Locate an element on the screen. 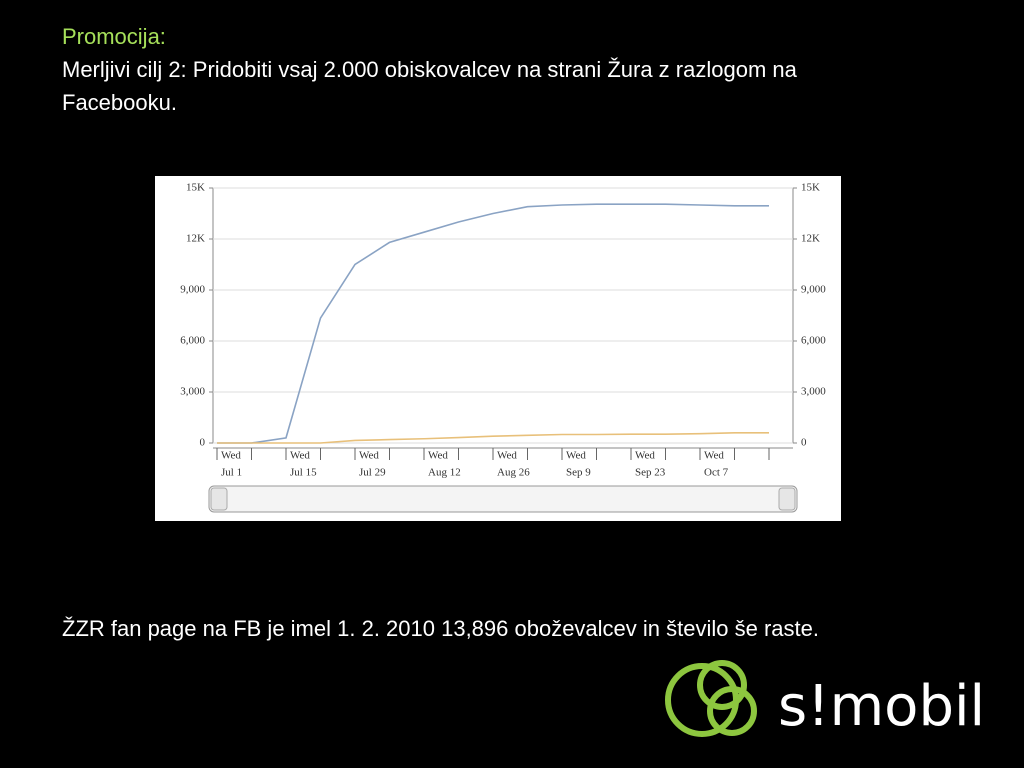  y2-tick-label: 9,000 is located at coordinates (813, 290).